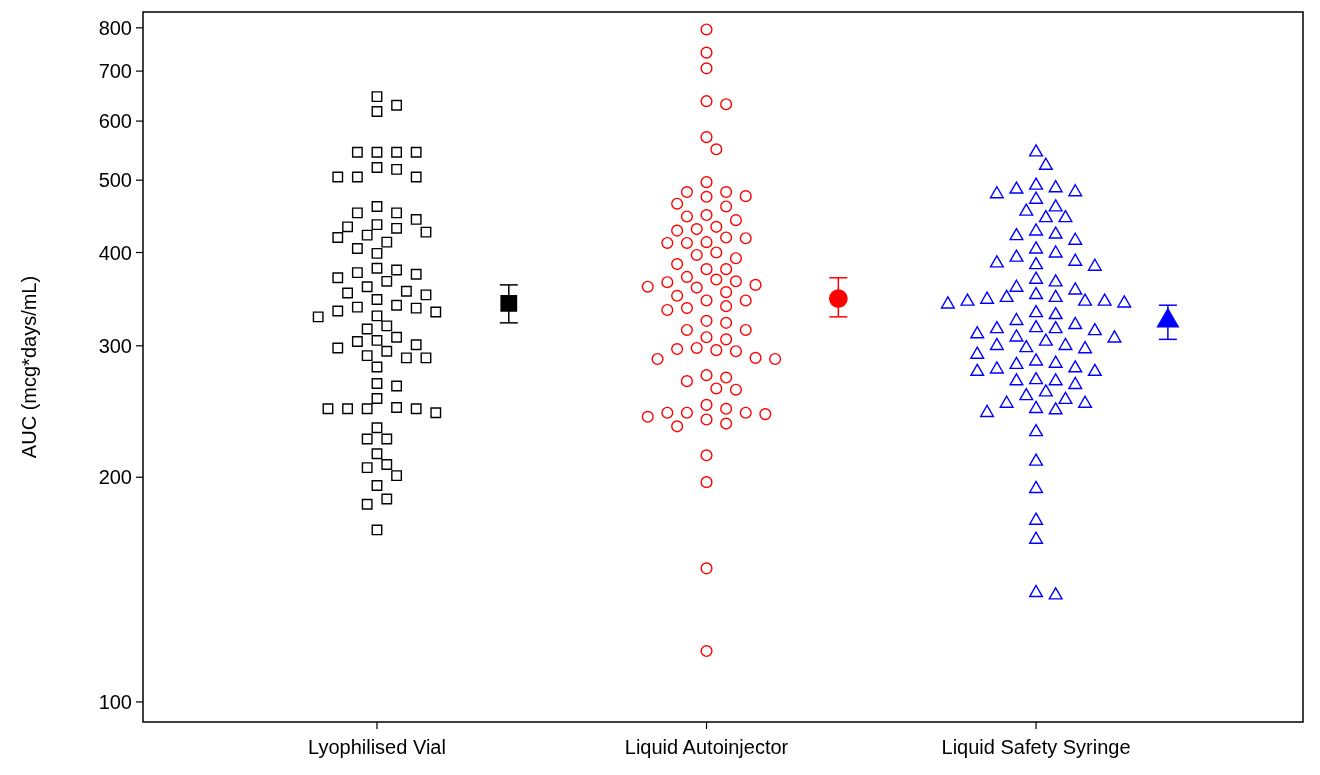 The image size is (1320, 775). I want to click on x-tick-label: Liquid Autoinjector, so click(706, 747).